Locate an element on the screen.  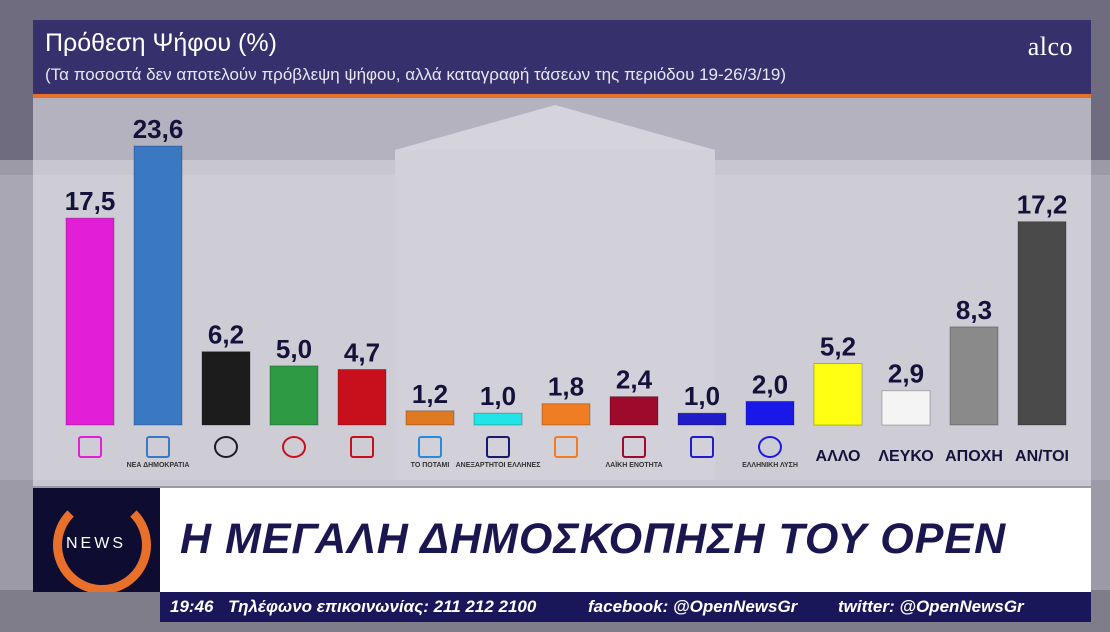
party-logo-caption-3: ΛΑΪΚΗ ΕΝΟΤΗΤΑ is located at coordinates (634, 465).